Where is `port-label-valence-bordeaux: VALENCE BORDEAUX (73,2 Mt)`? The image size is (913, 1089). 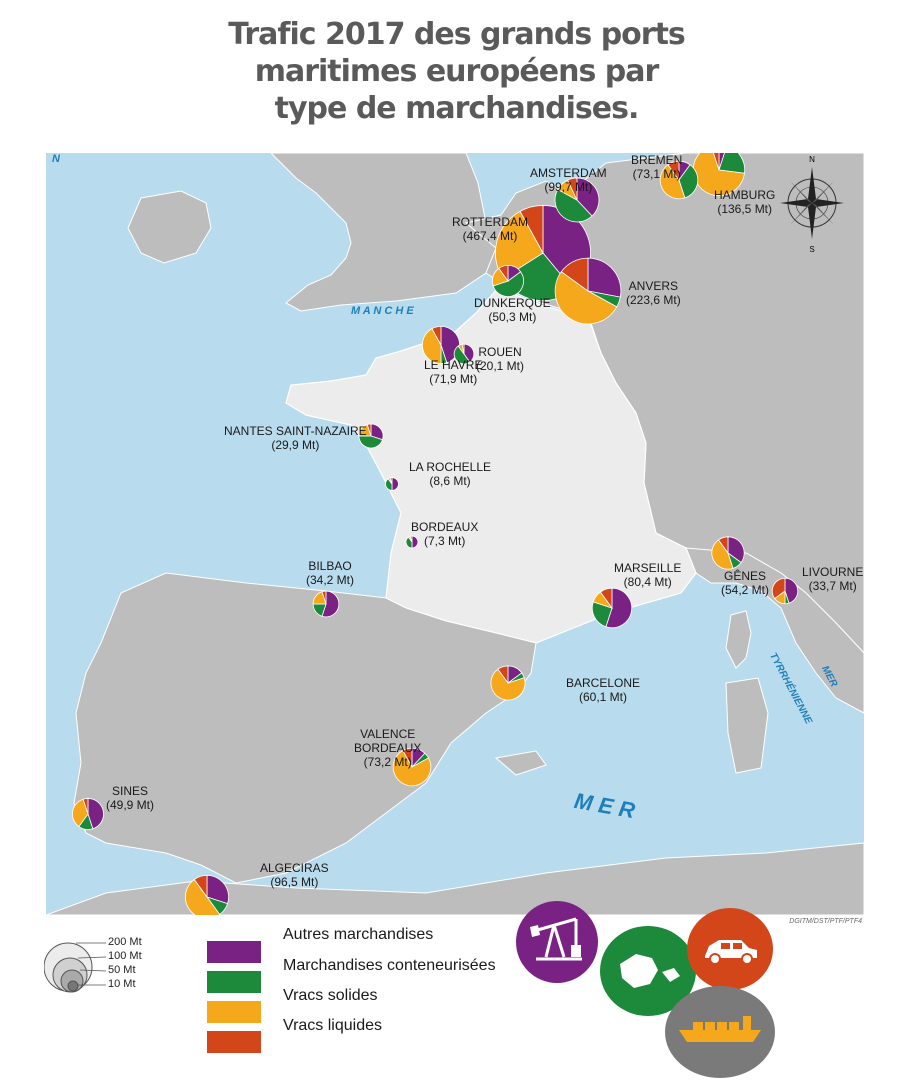 port-label-valence-bordeaux: VALENCE BORDEAUX (73,2 Mt) is located at coordinates (387, 748).